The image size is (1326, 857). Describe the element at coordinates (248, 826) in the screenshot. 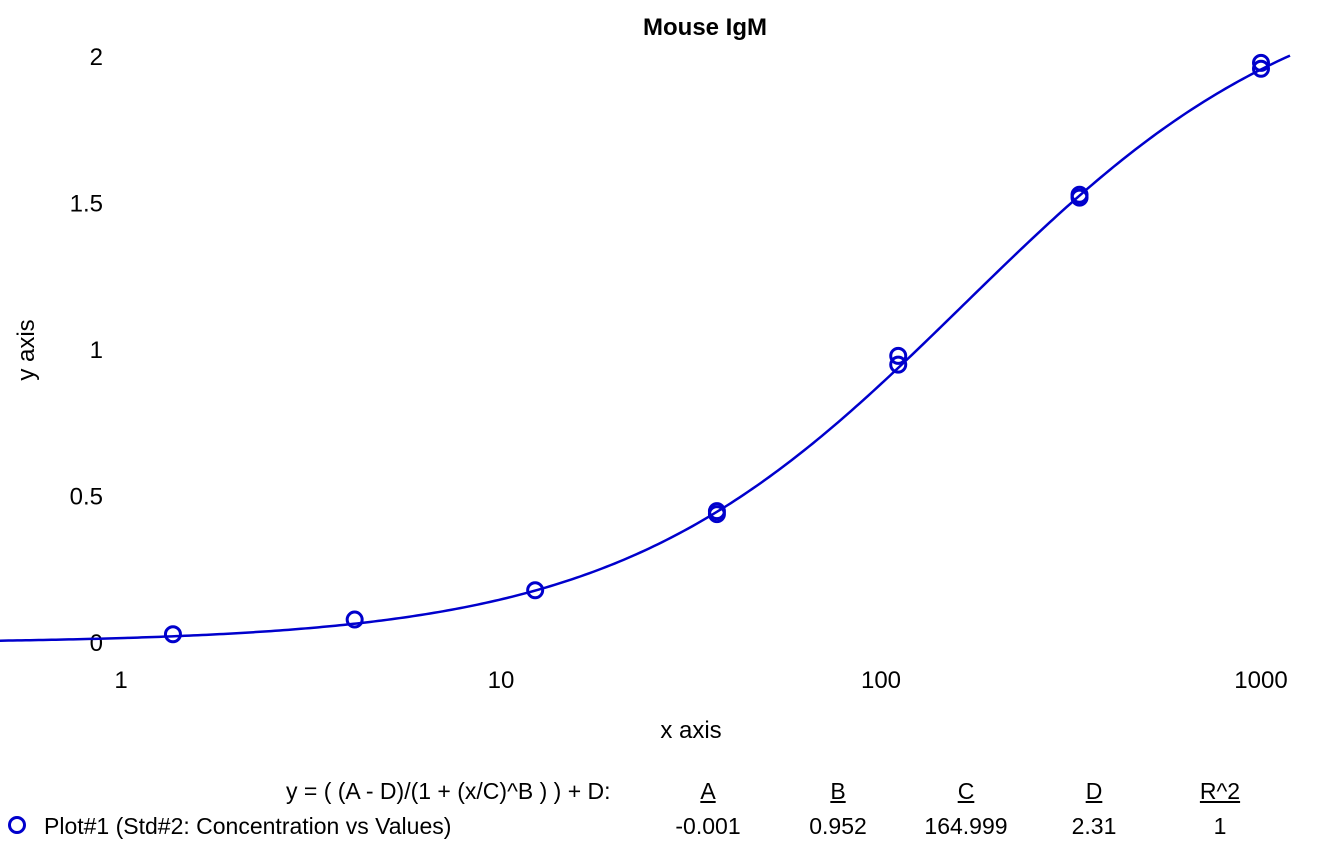

I see `legend-series-label: Plot#1 (Std#2: Concentration vs Values)` at that location.